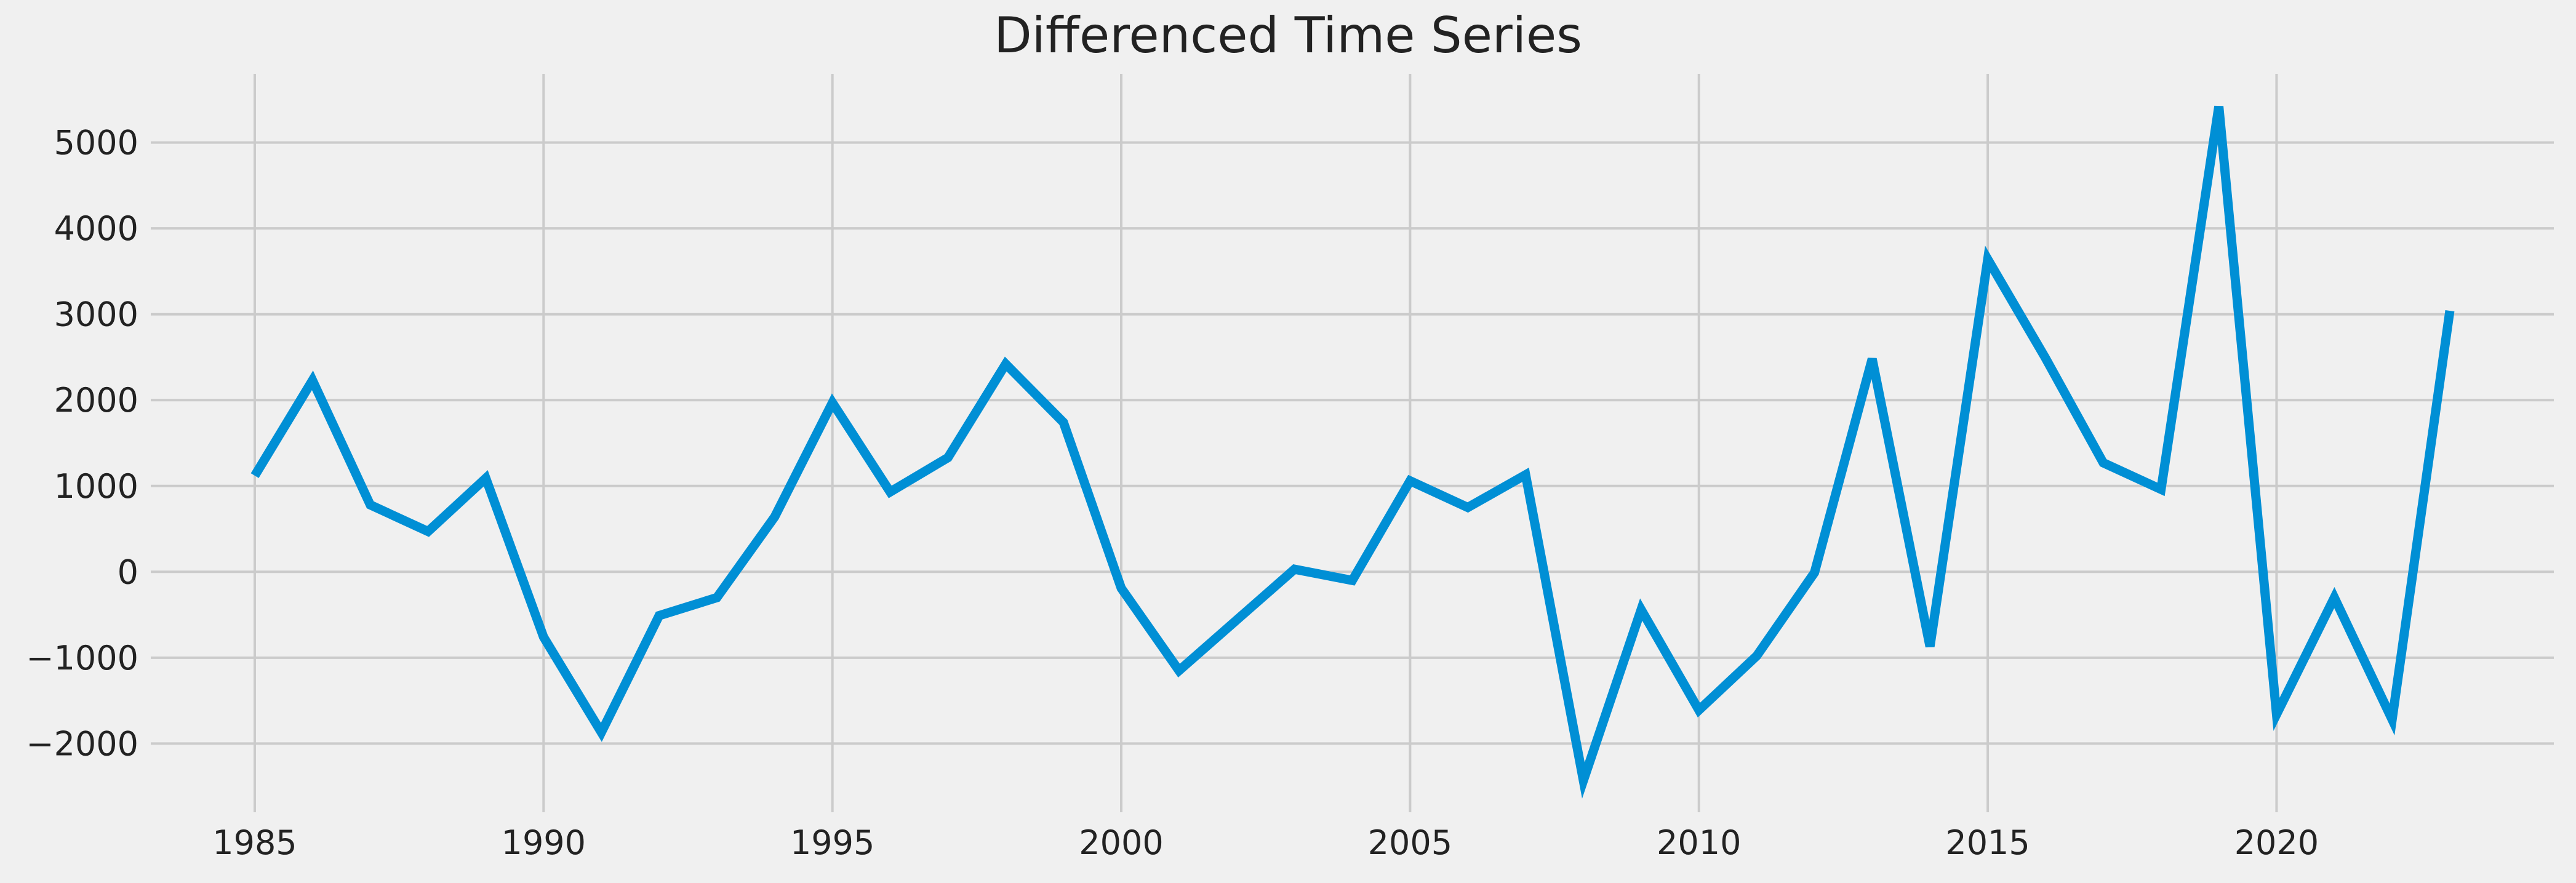  What do you see at coordinates (96, 487) in the screenshot?
I see `y-tick-label: 1000` at bounding box center [96, 487].